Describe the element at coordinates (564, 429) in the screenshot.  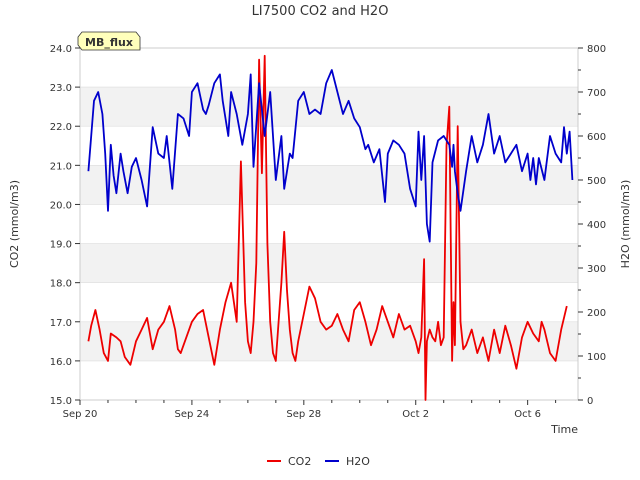
I see `x-axis-label: Time` at that location.